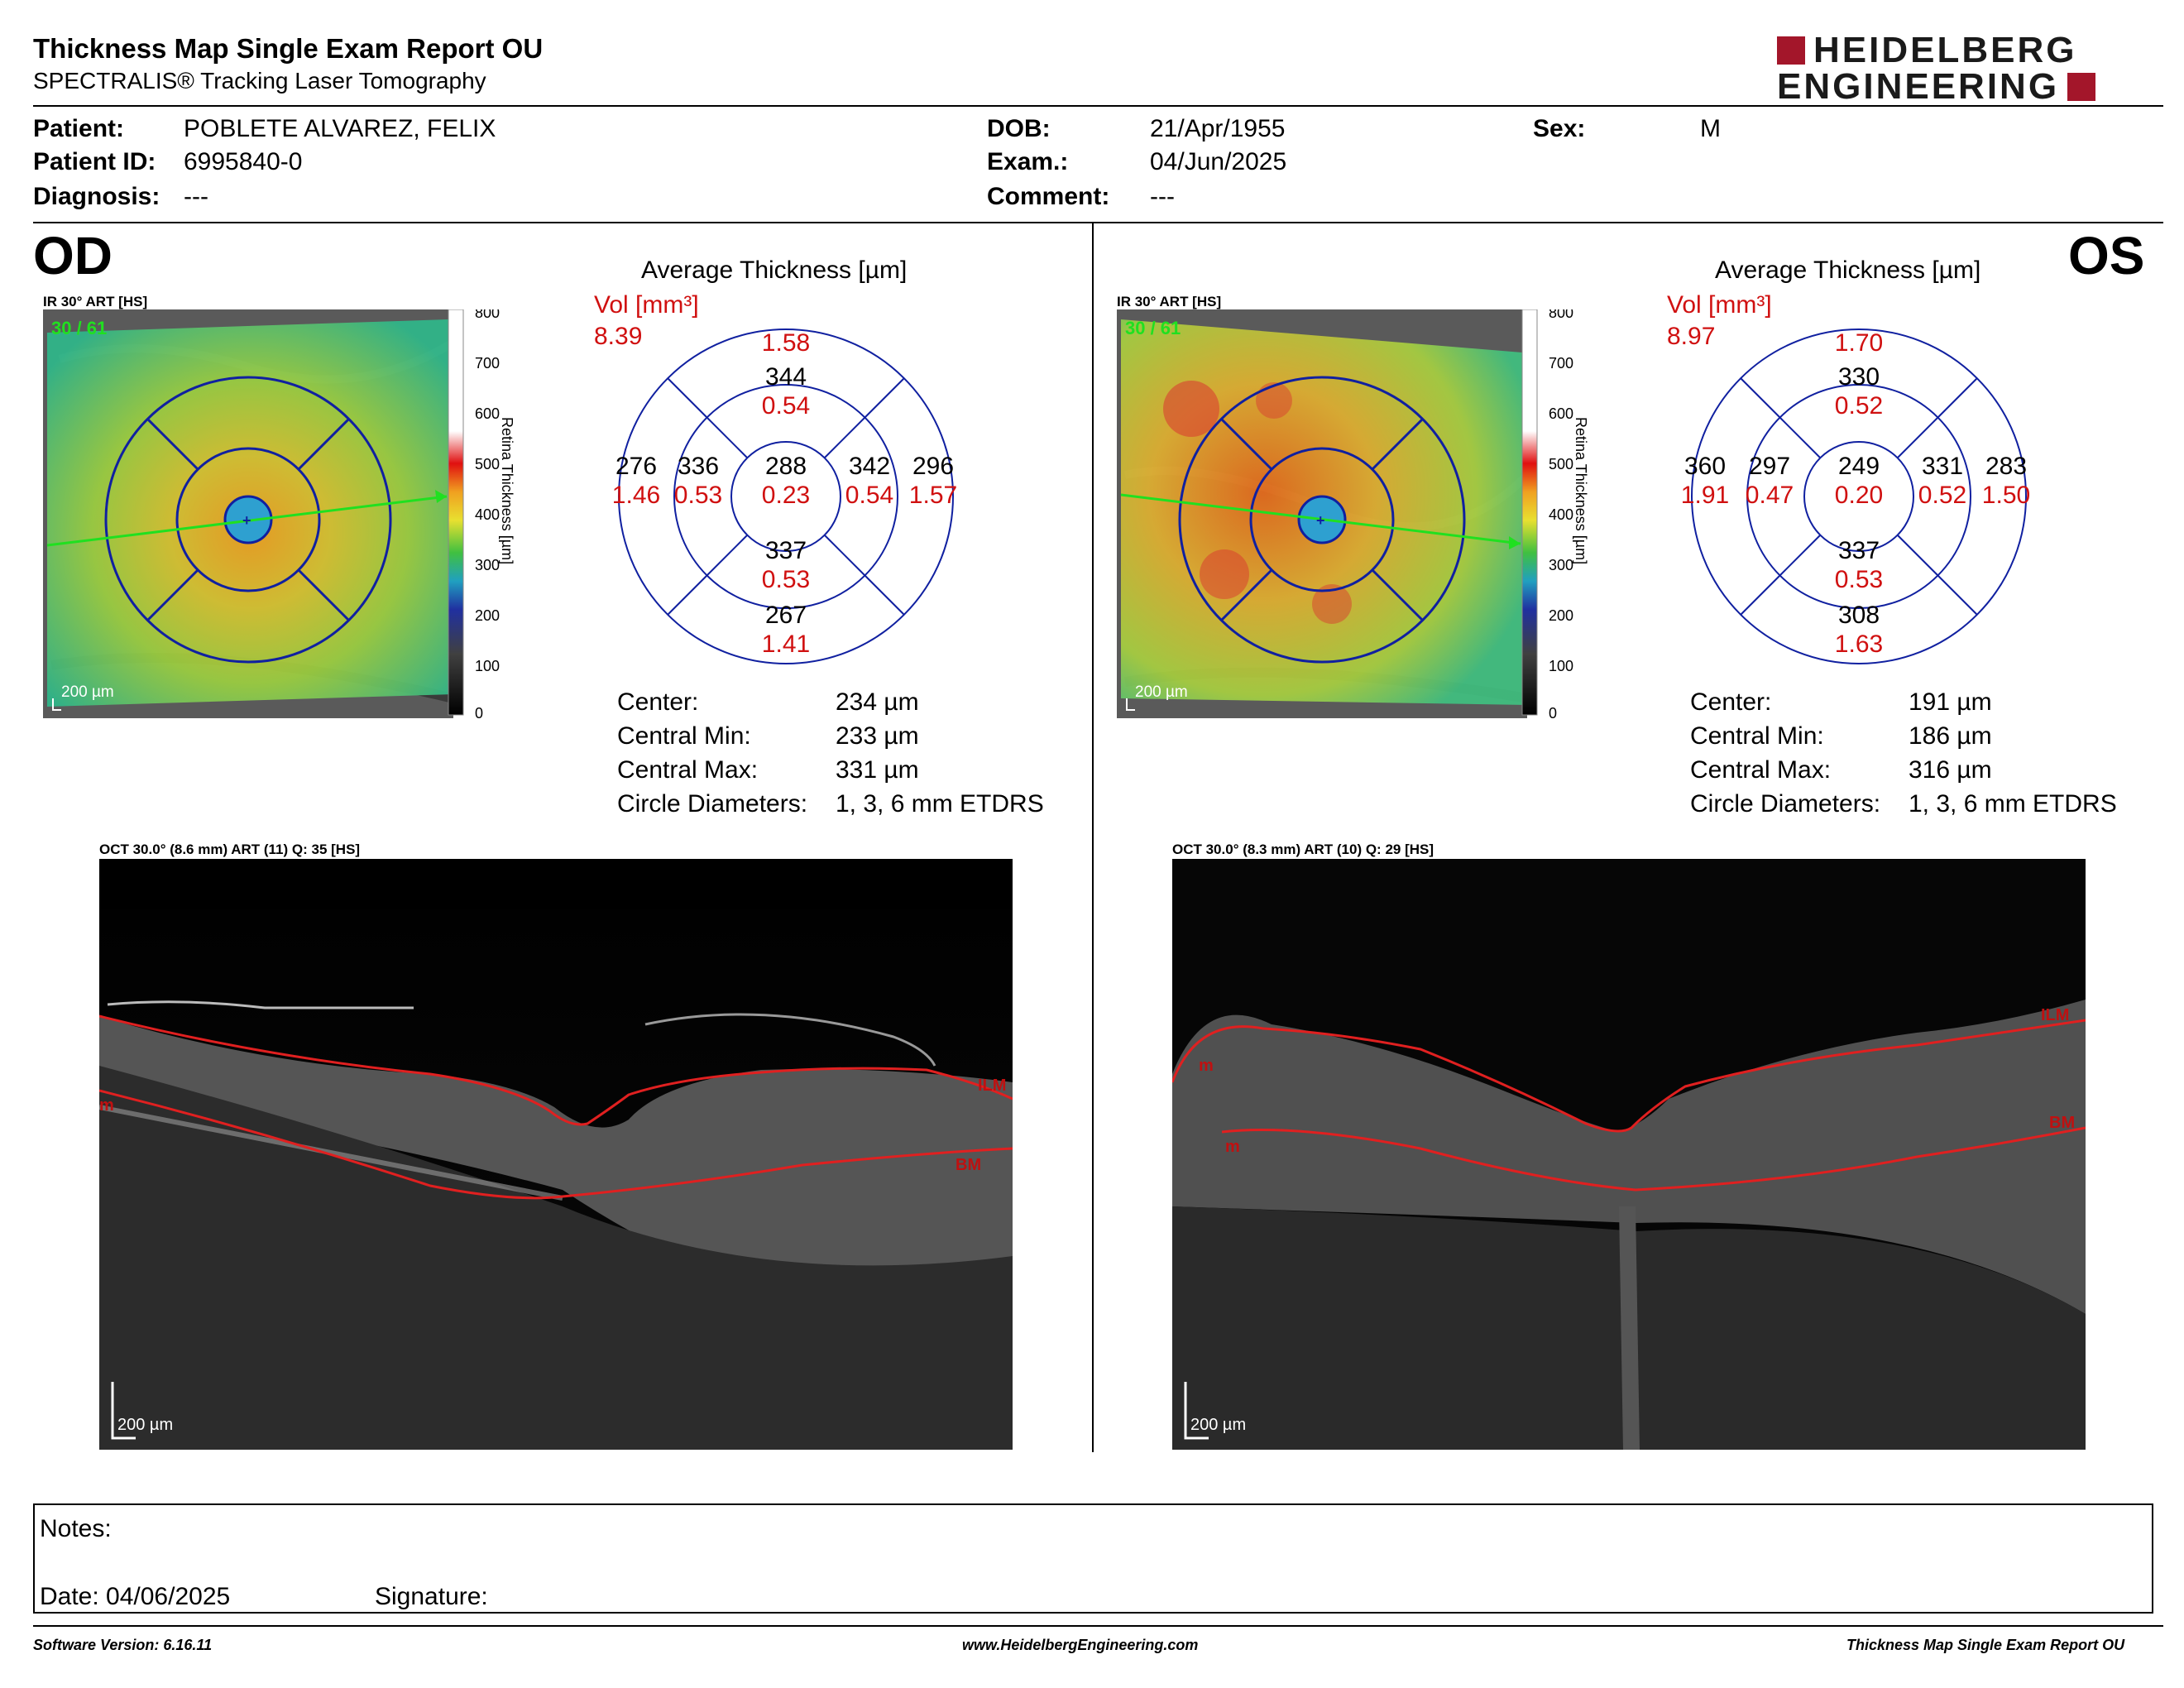  I want to click on sector-volume: 1.70, so click(1859, 343).